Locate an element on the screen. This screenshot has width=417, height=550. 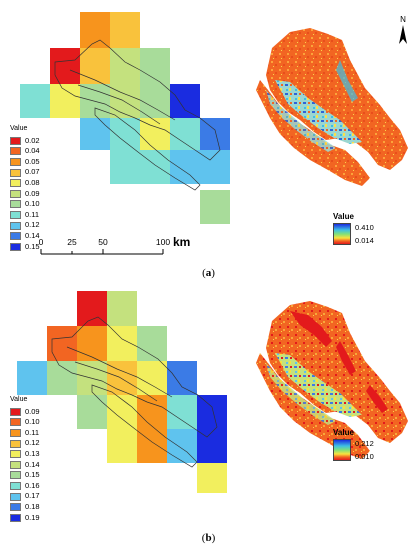
basin-outline-a is located at coordinates (137, 115).